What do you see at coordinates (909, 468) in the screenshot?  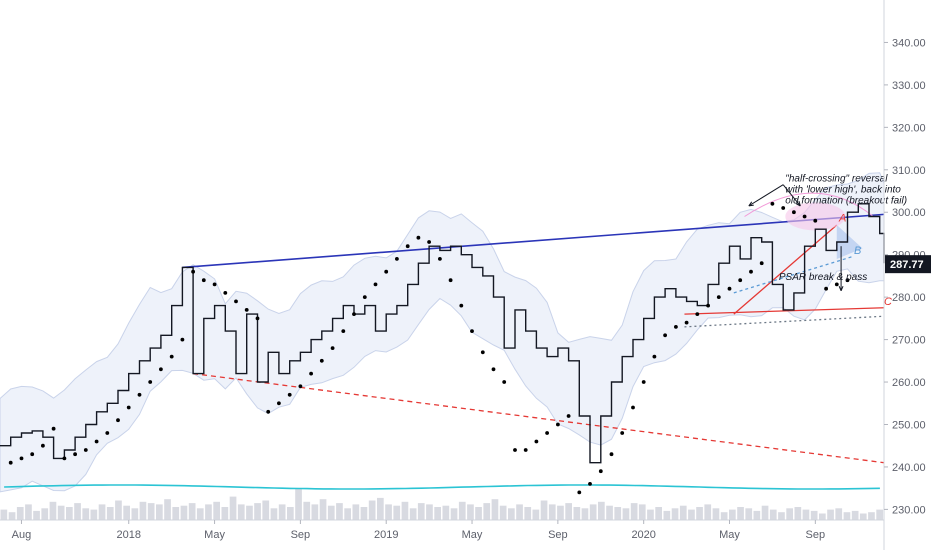 I see `price-tick-label: 240.00` at bounding box center [909, 468].